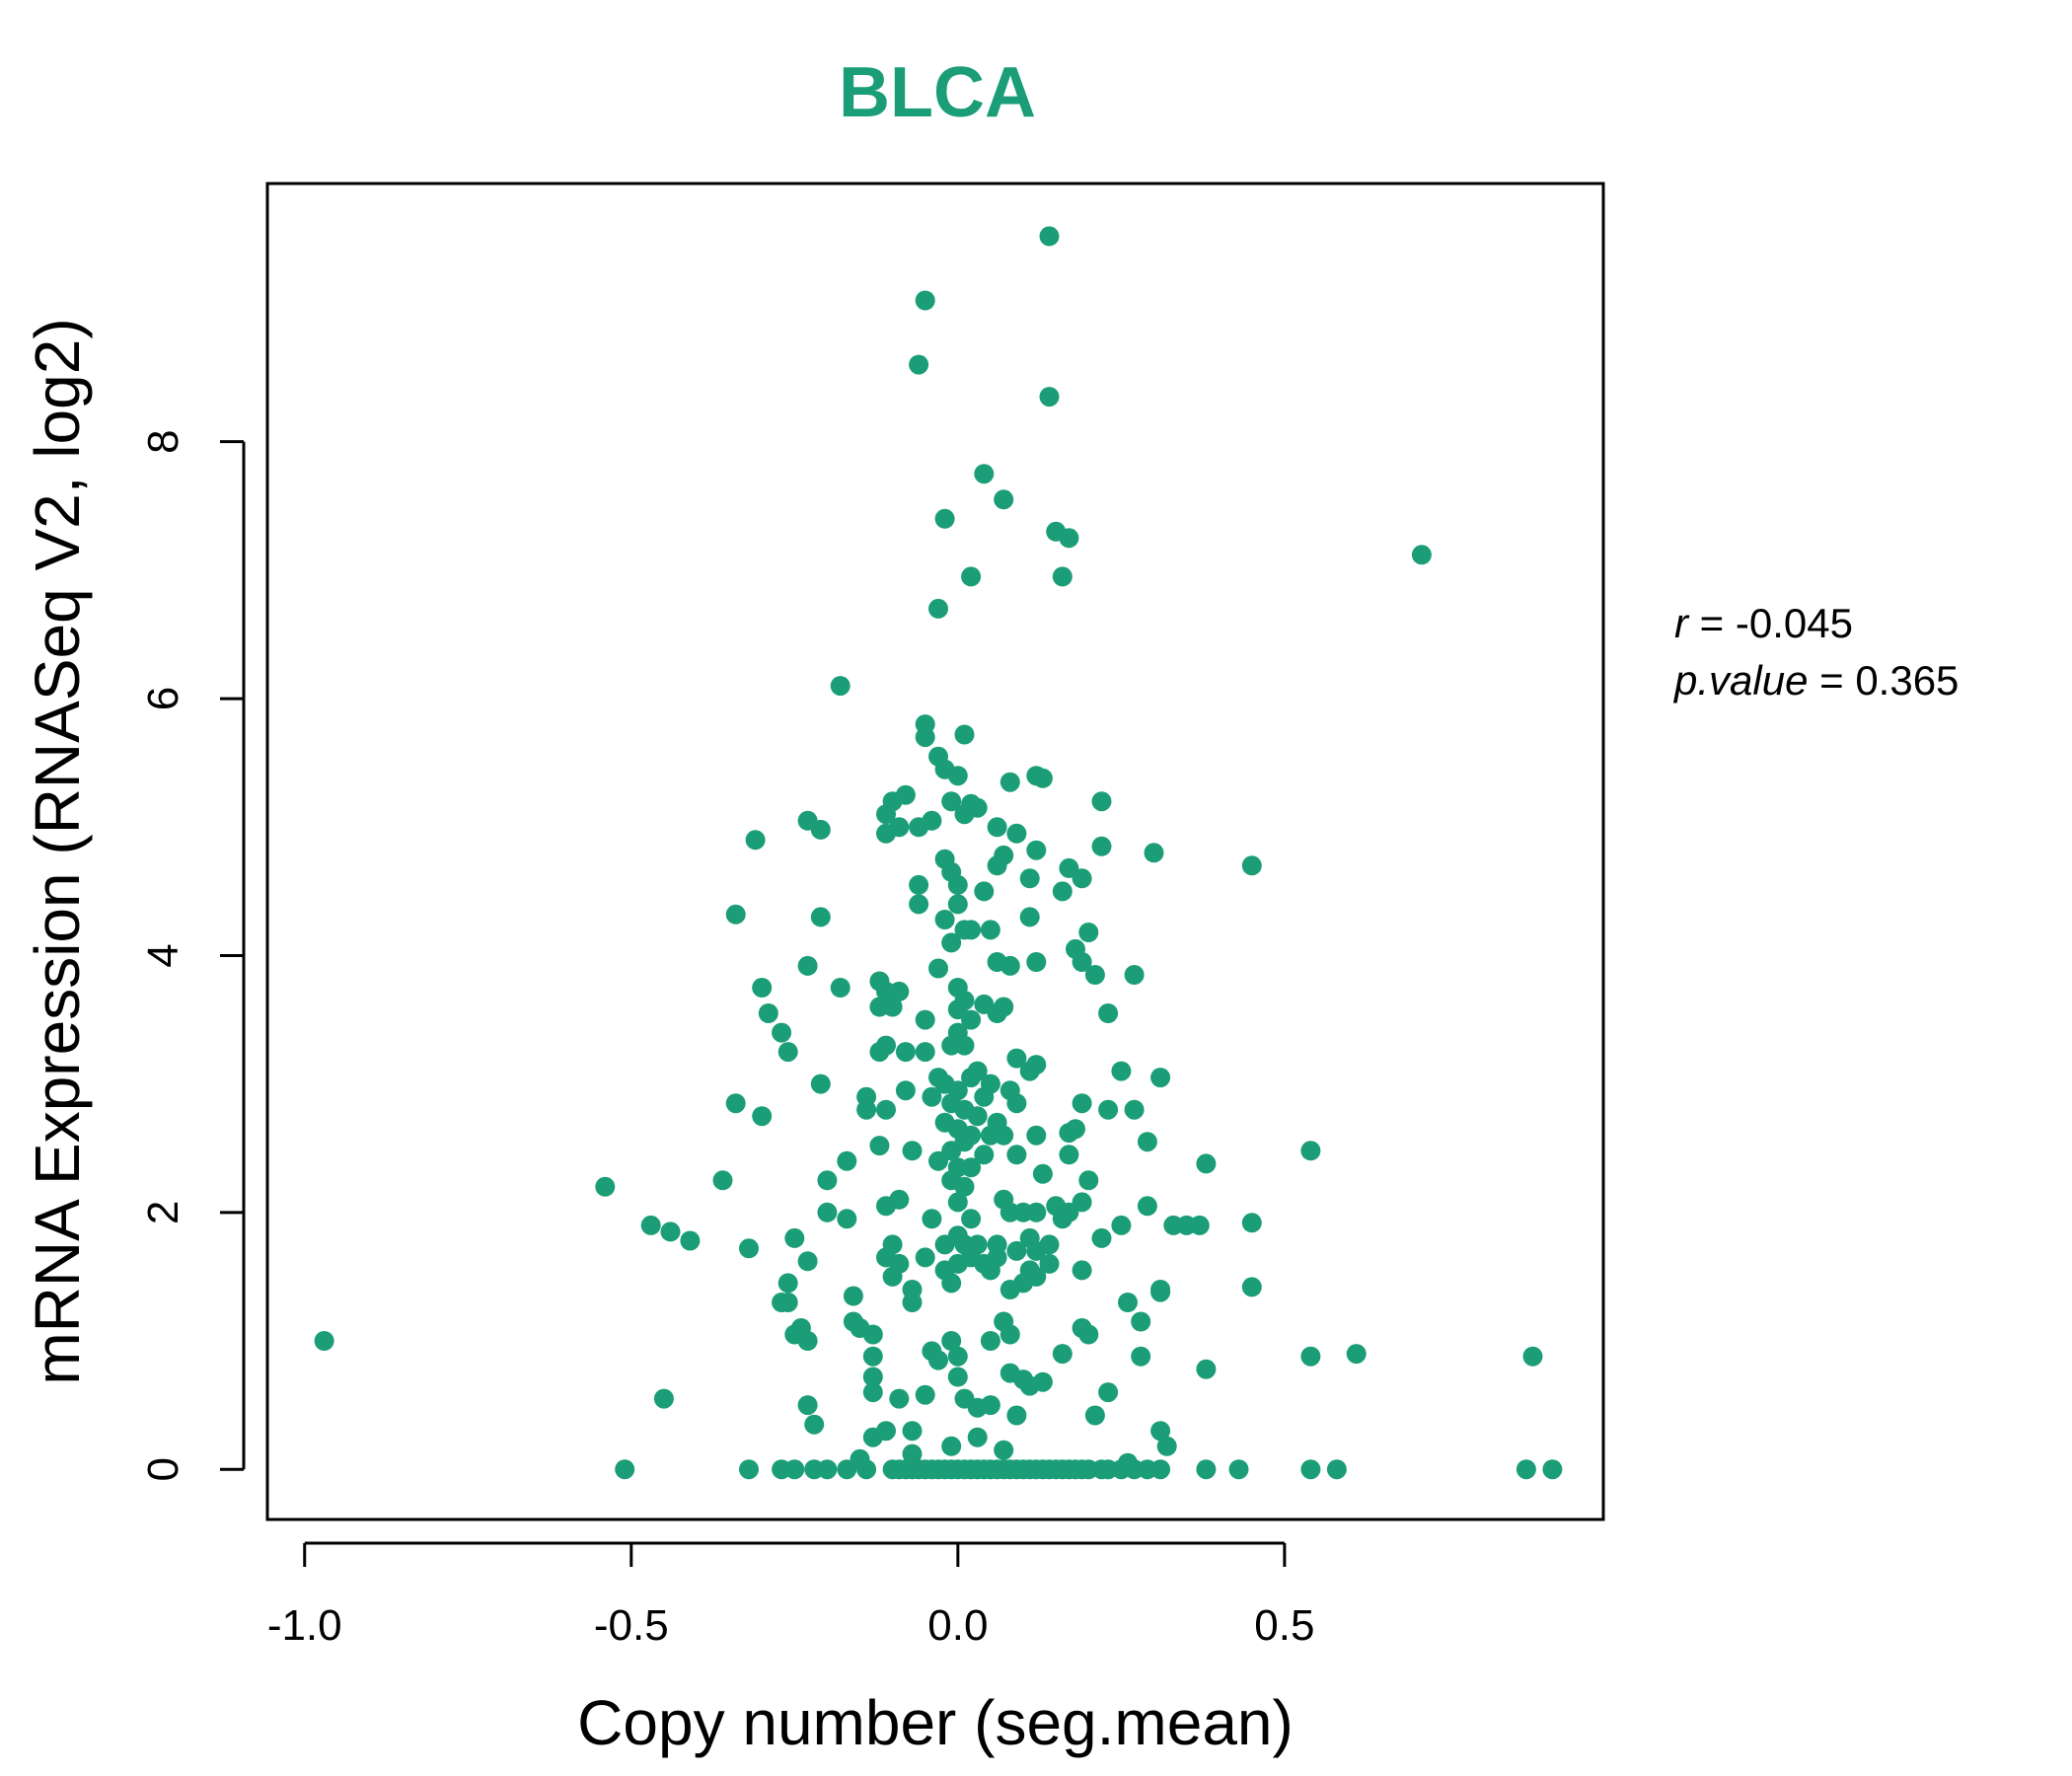 The width and height of the screenshot is (2072, 1776). Describe the element at coordinates (163, 1212) in the screenshot. I see `y-tick-label: 2` at that location.